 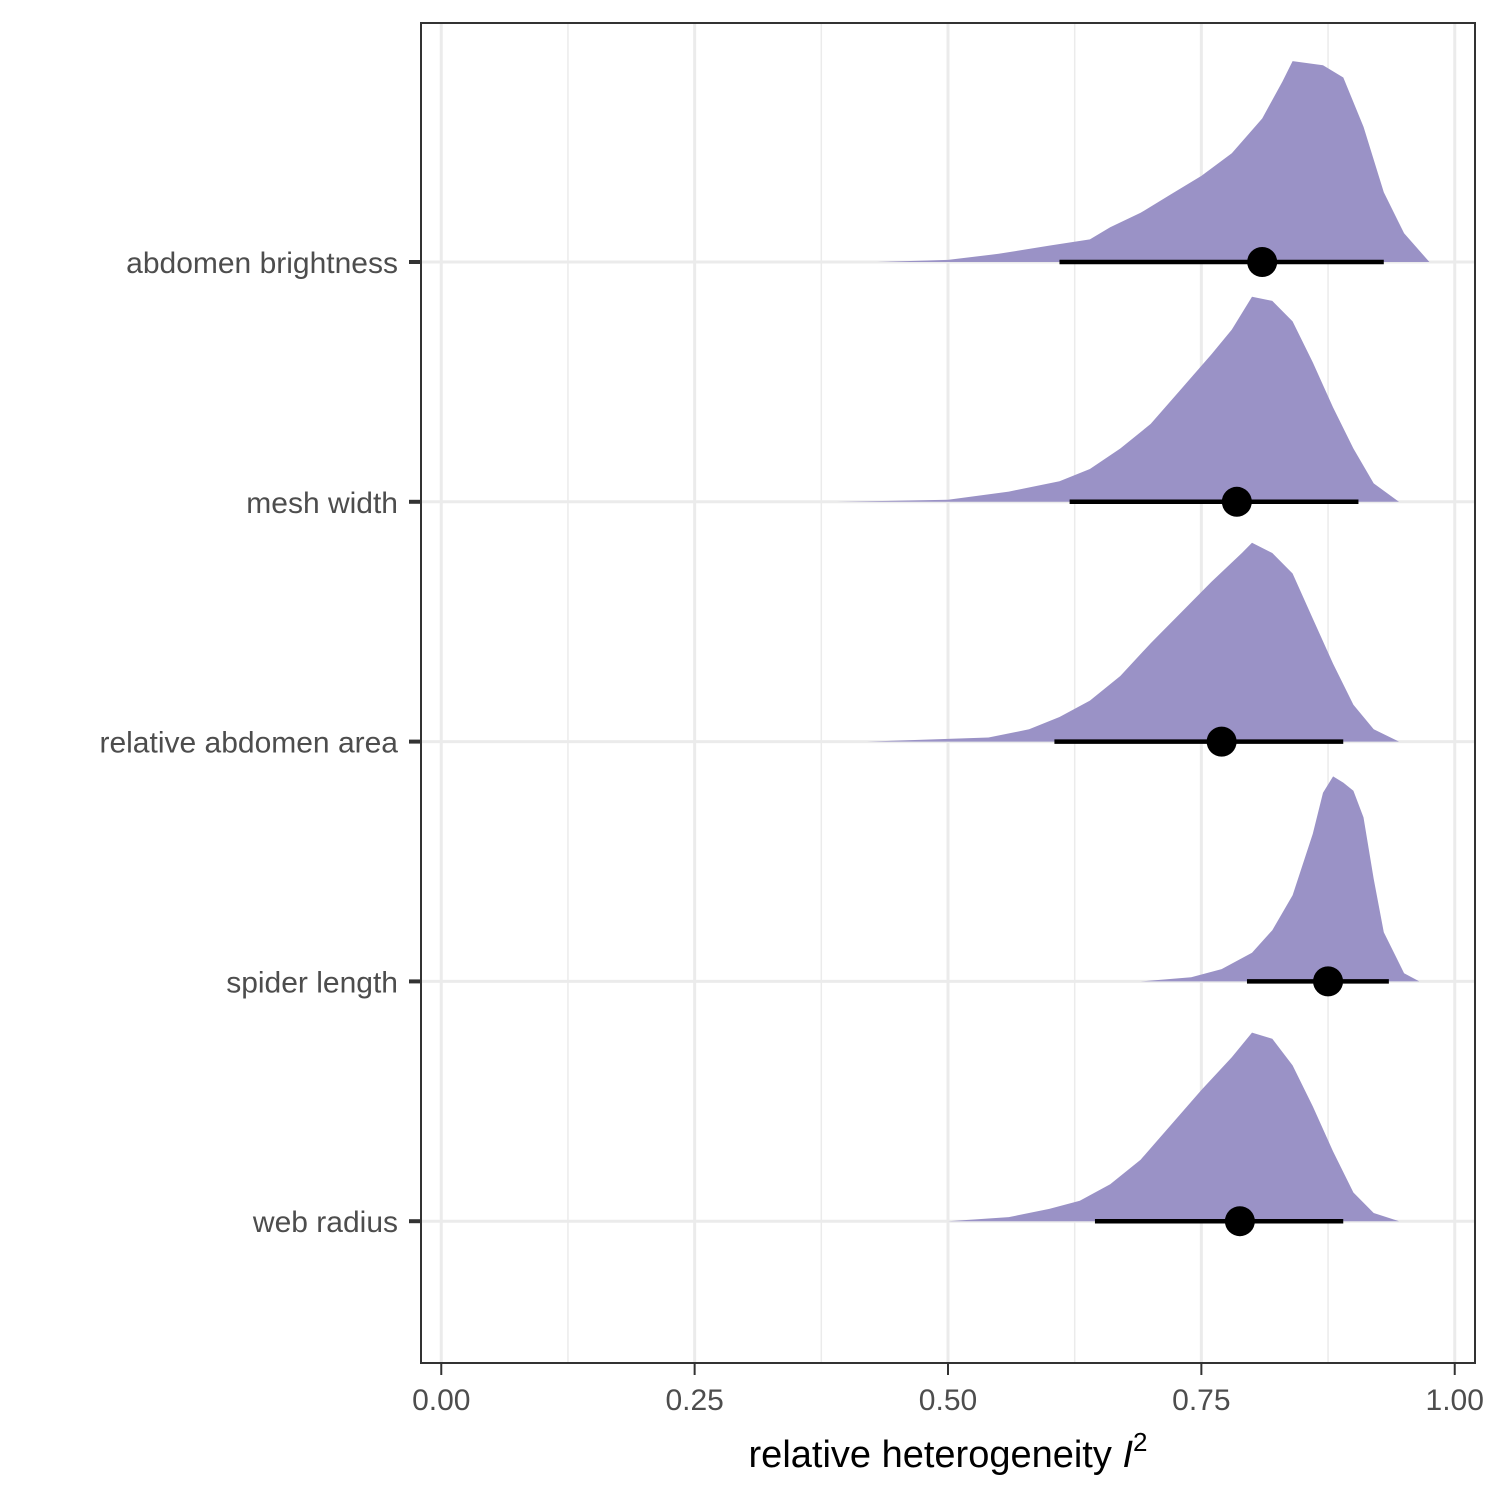 I want to click on x-tick-label: 0.00, so click(x=441, y=1400).